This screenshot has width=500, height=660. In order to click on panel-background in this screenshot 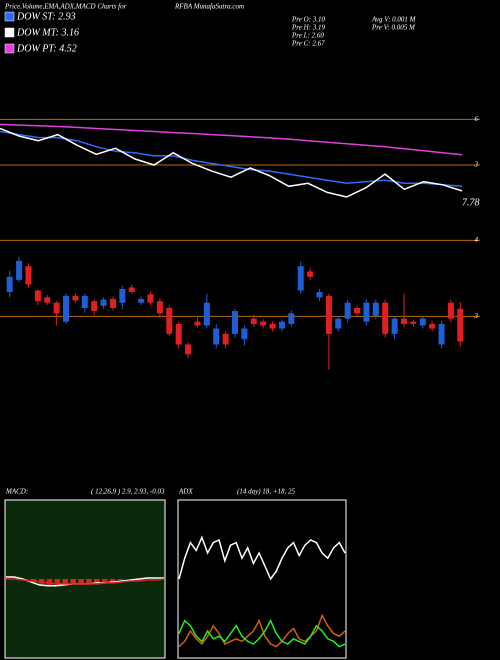, I will do `click(262, 579)`.